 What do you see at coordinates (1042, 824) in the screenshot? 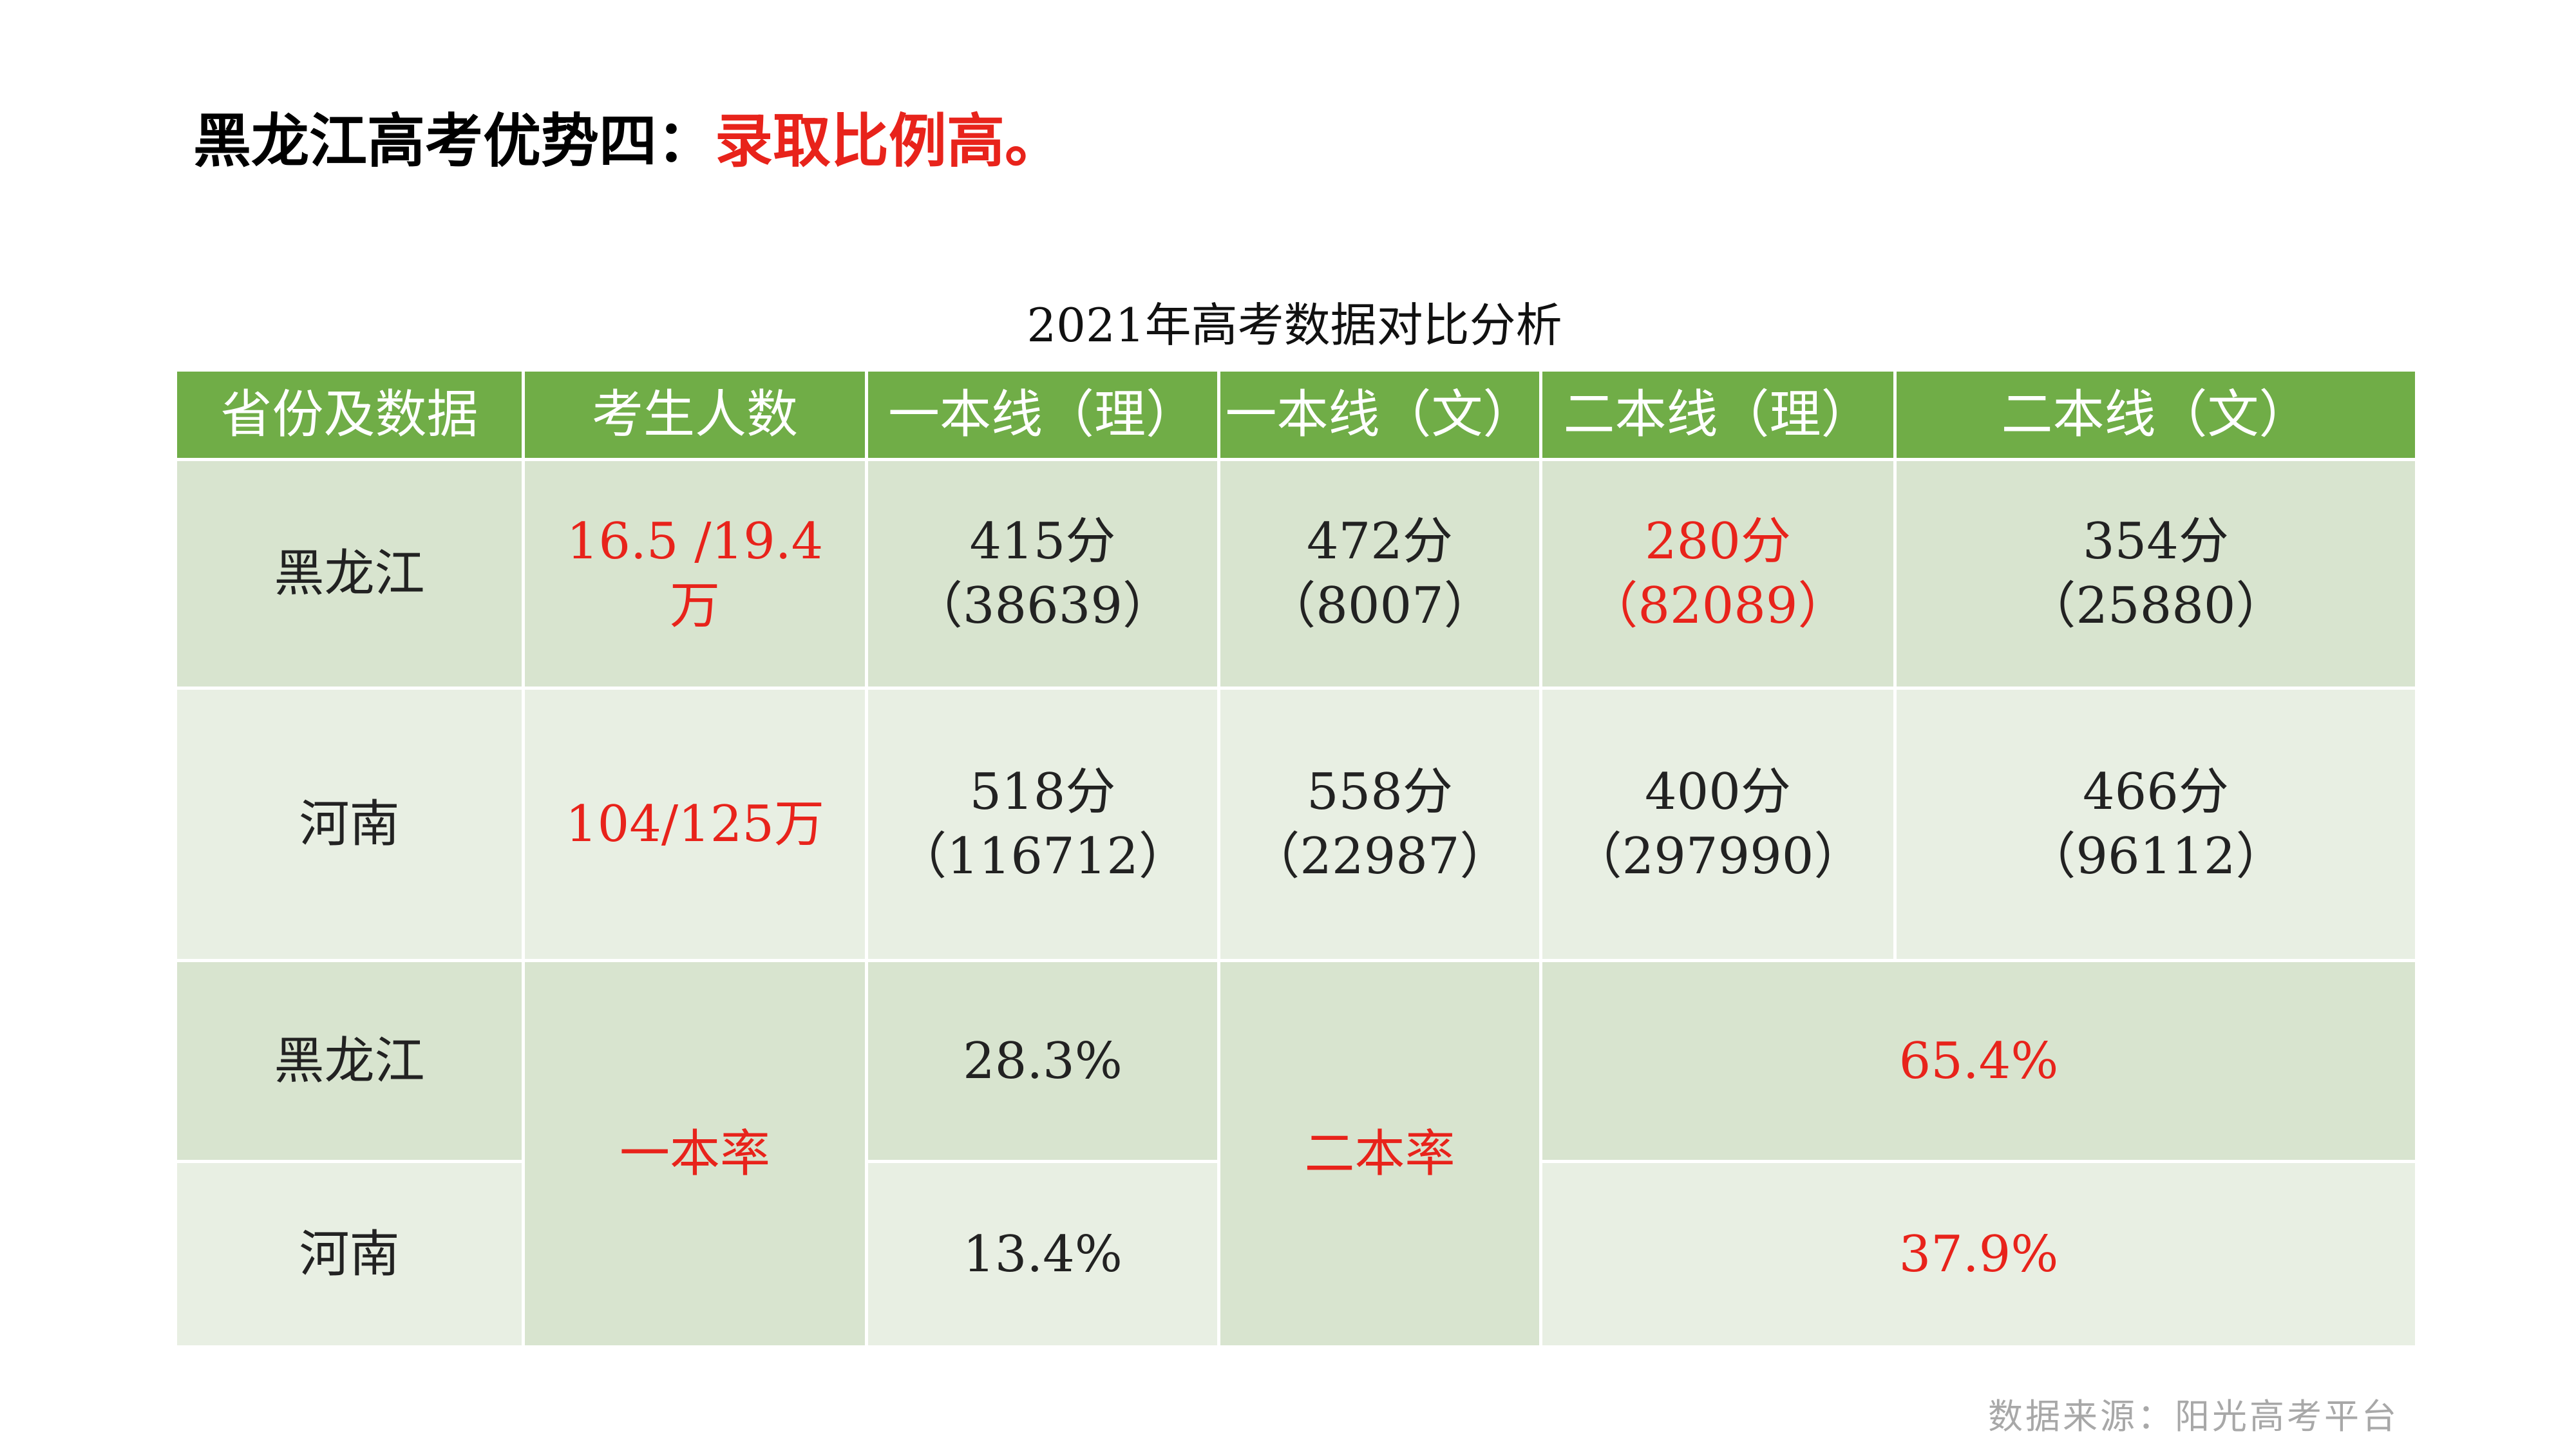
I see `cell-tier1-science: 518分 （116712）` at bounding box center [1042, 824].